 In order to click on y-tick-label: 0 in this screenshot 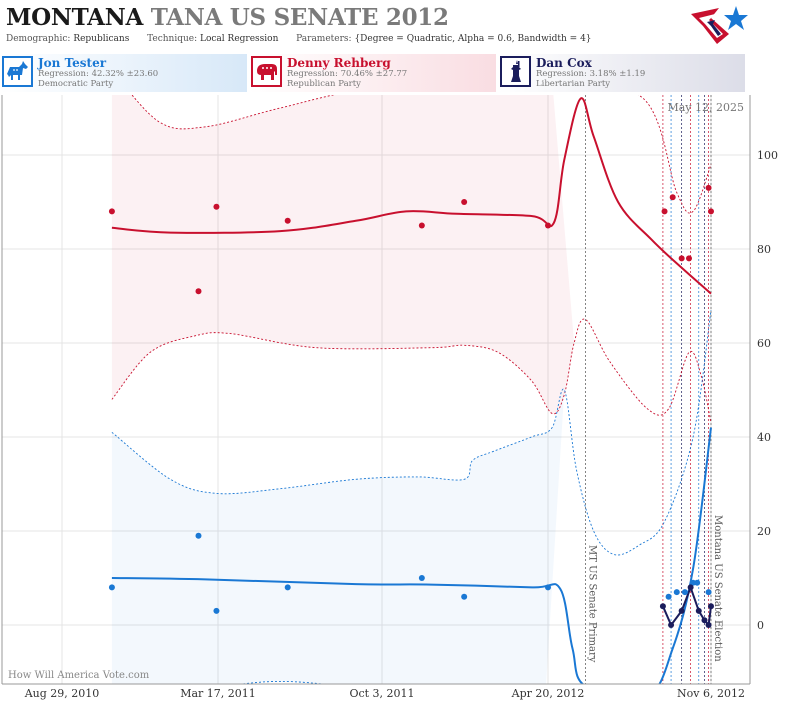, I will do `click(760, 625)`.